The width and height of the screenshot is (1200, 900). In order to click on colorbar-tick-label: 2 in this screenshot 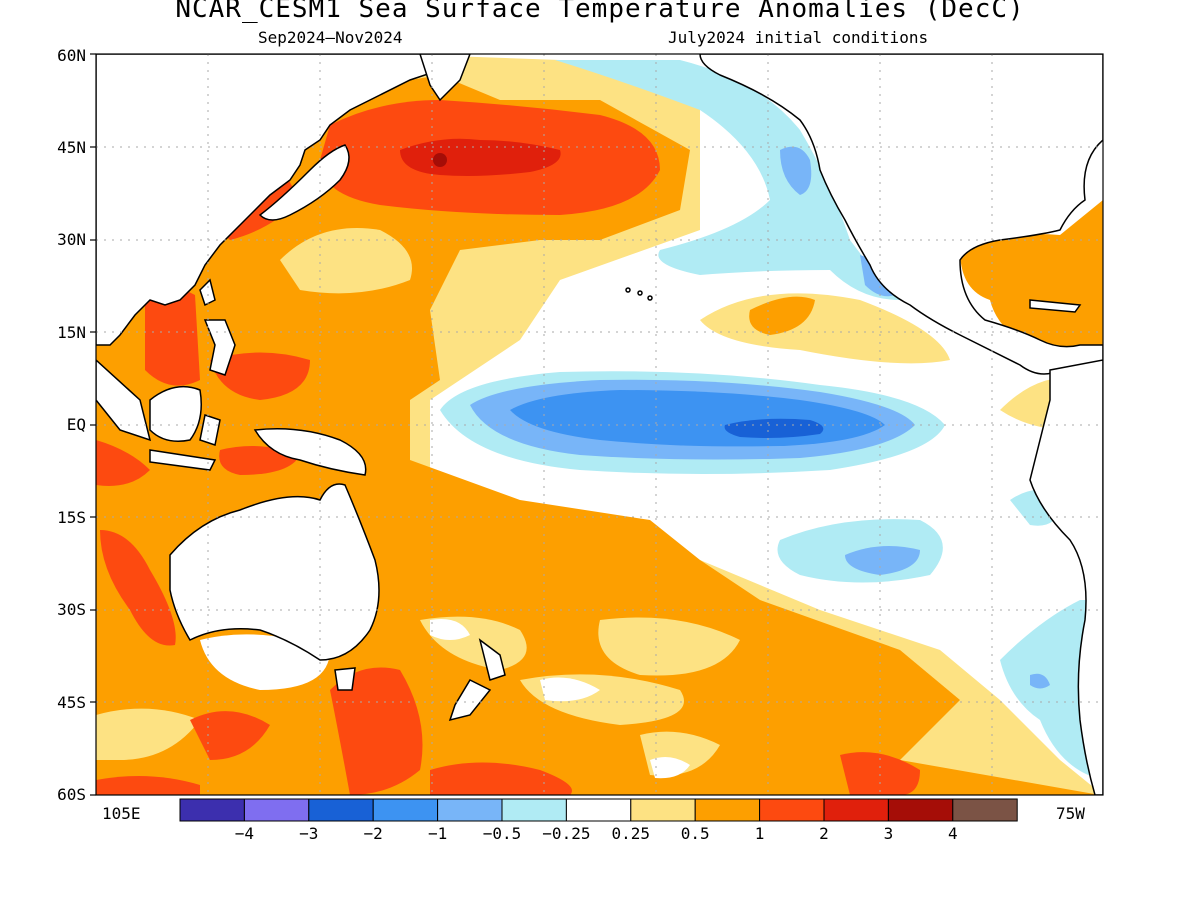, I will do `click(824, 833)`.